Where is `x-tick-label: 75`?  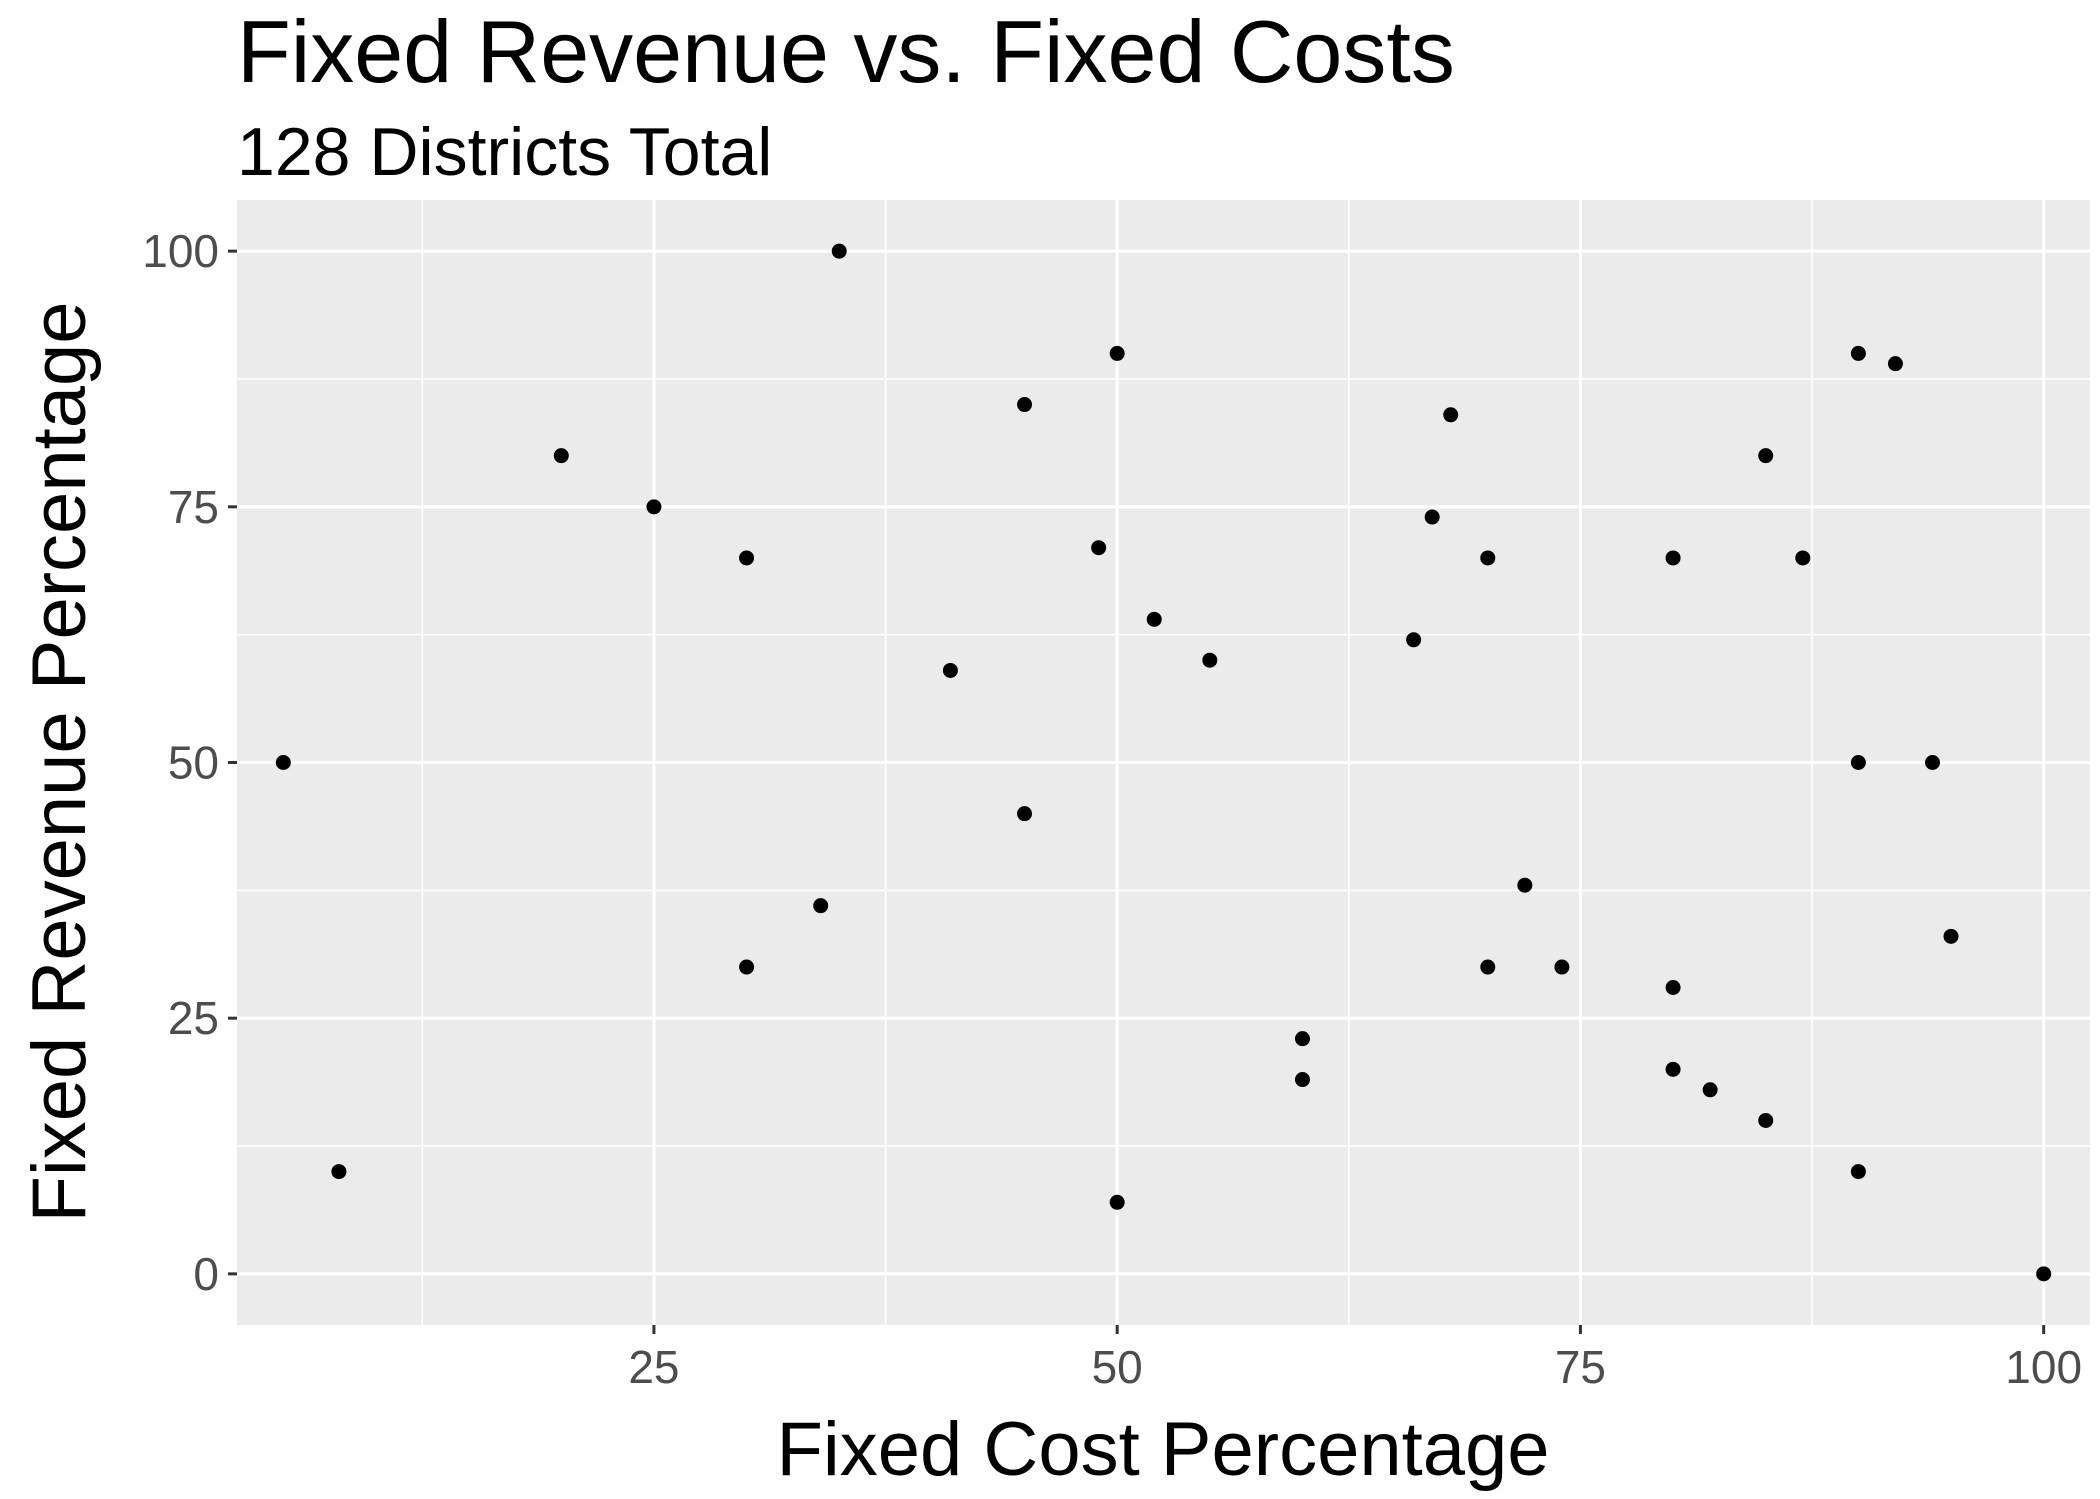
x-tick-label: 75 is located at coordinates (1580, 1367).